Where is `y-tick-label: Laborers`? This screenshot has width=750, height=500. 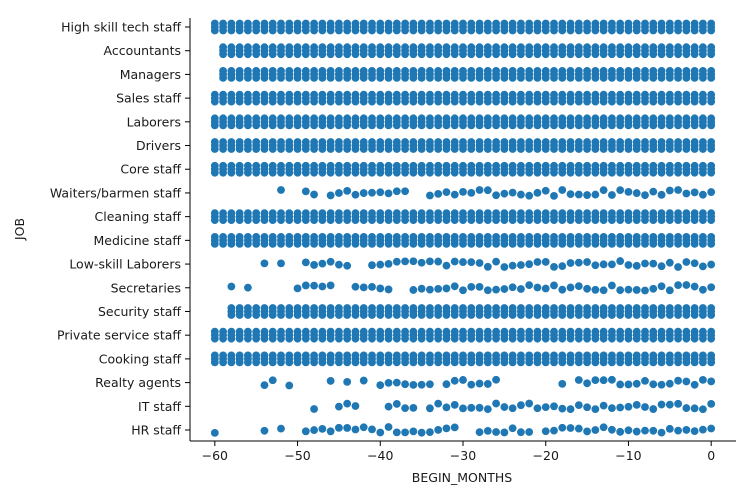
y-tick-label: Laborers is located at coordinates (154, 121).